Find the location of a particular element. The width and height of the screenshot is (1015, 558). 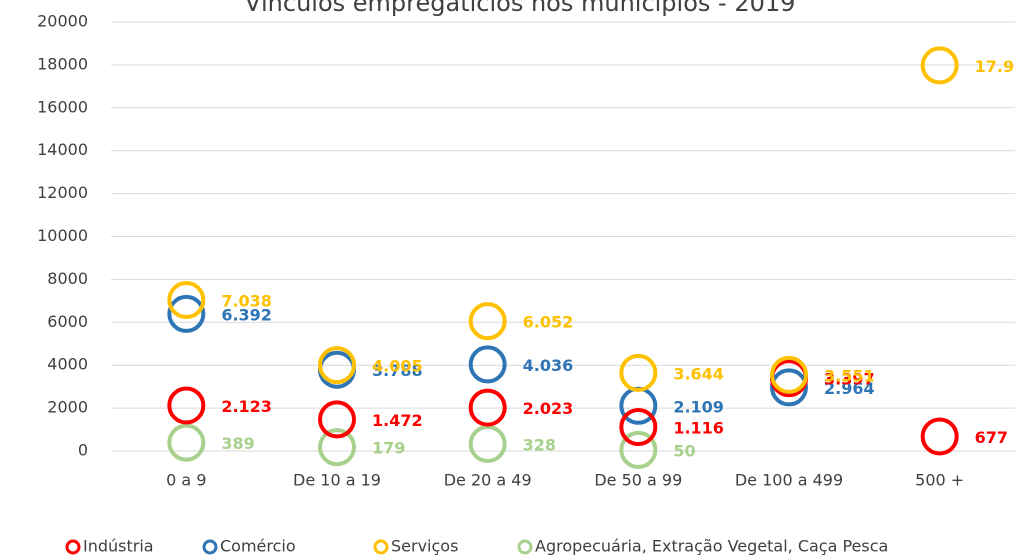

y-tick-label: 12000 is located at coordinates (62, 192).